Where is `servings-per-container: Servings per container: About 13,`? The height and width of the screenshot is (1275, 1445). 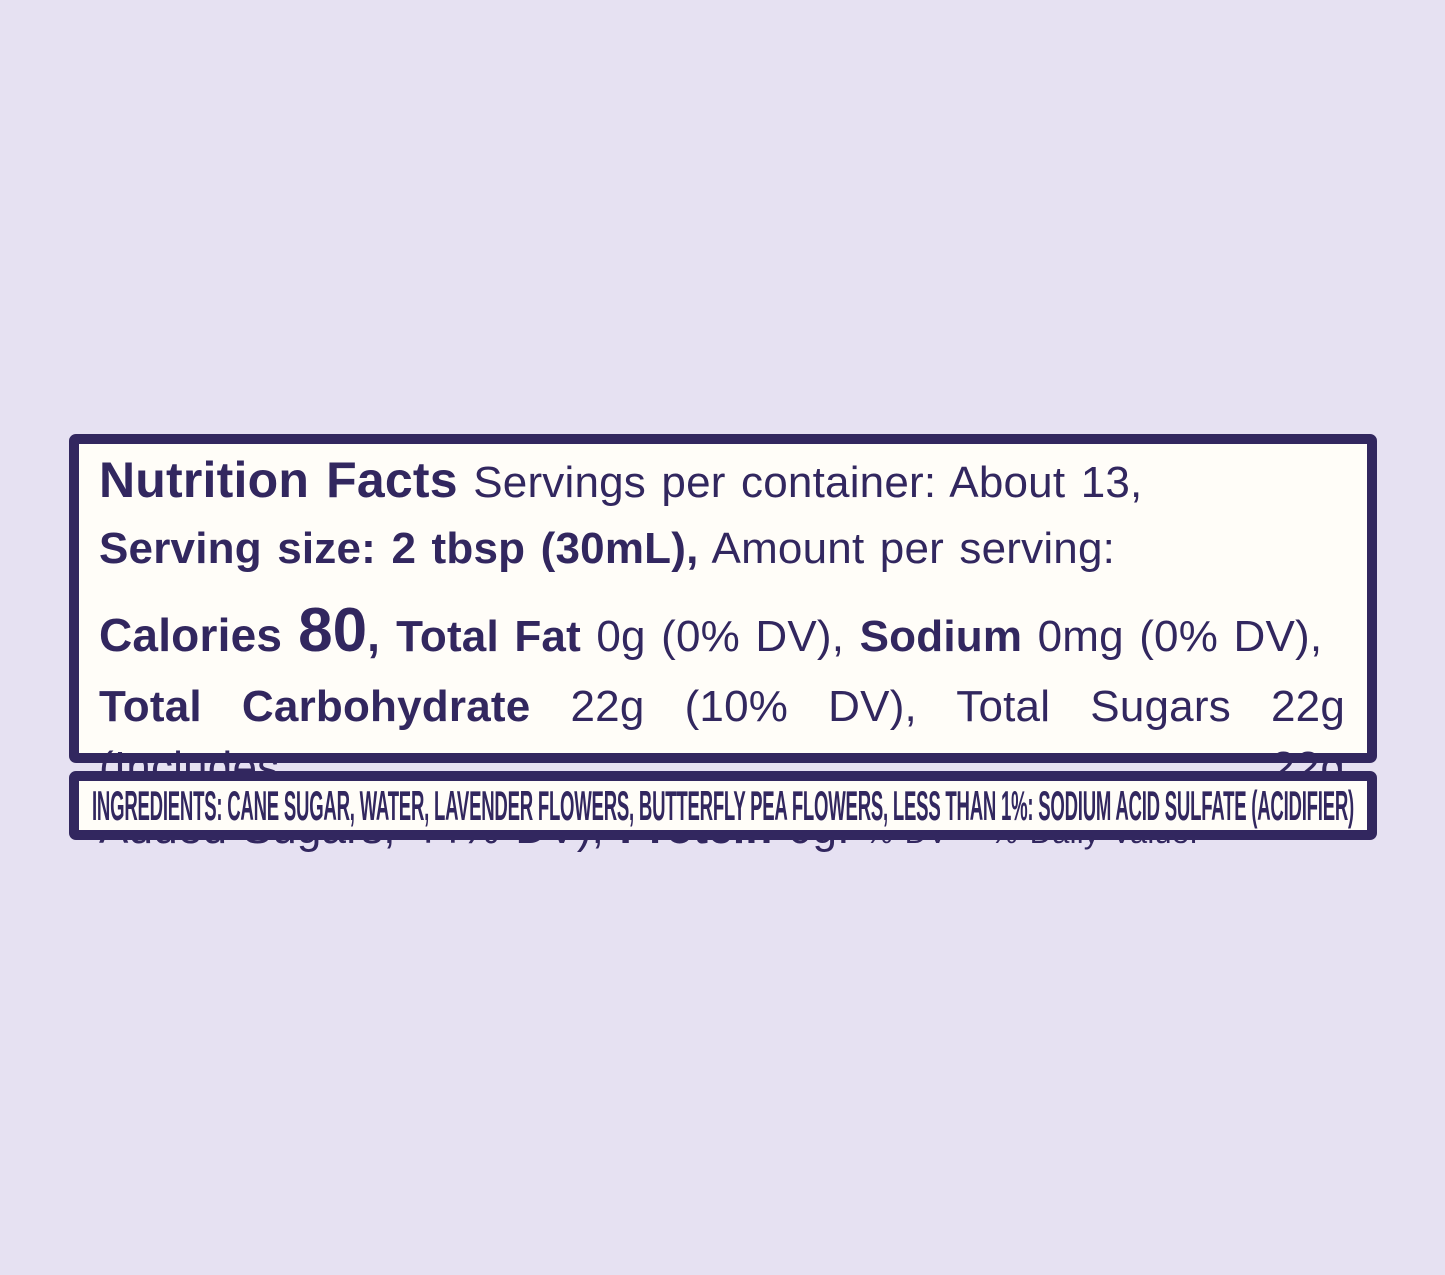
servings-per-container: Servings per container: About 13, is located at coordinates (800, 482).